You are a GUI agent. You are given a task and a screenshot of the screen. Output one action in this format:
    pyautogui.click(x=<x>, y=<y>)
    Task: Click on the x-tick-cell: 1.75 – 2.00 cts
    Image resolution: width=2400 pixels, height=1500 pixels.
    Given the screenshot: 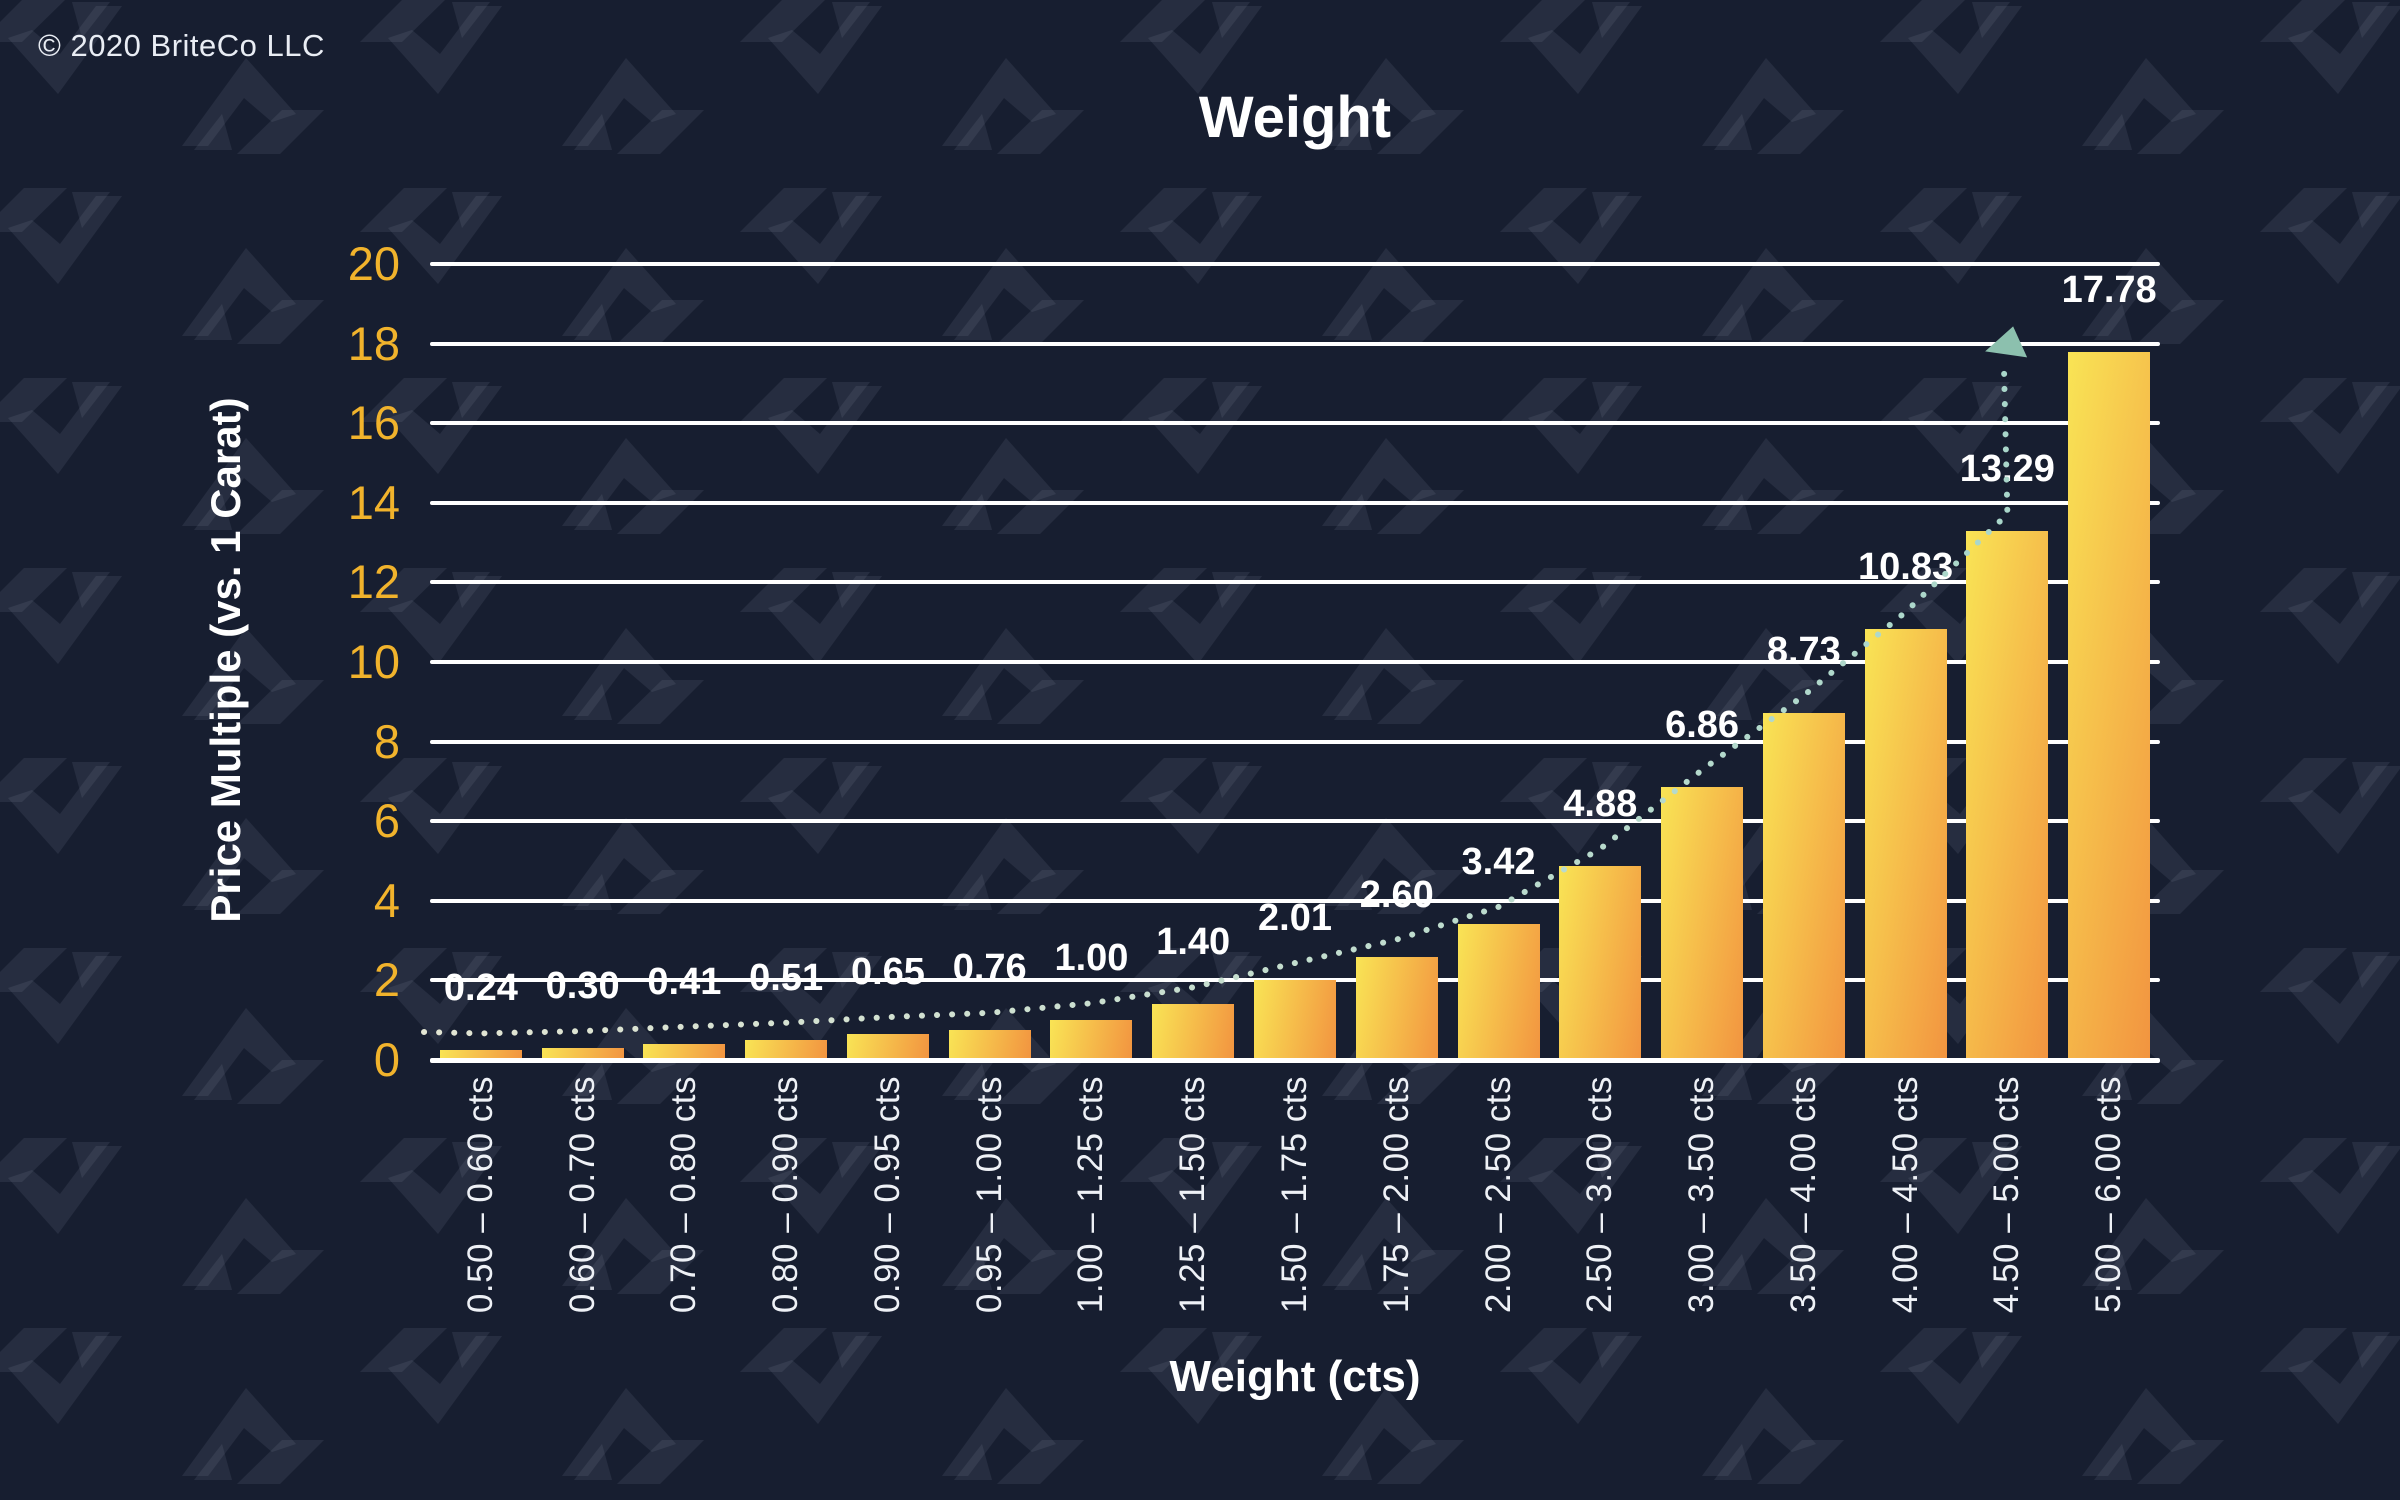 What is the action you would take?
    pyautogui.click(x=1397, y=1256)
    